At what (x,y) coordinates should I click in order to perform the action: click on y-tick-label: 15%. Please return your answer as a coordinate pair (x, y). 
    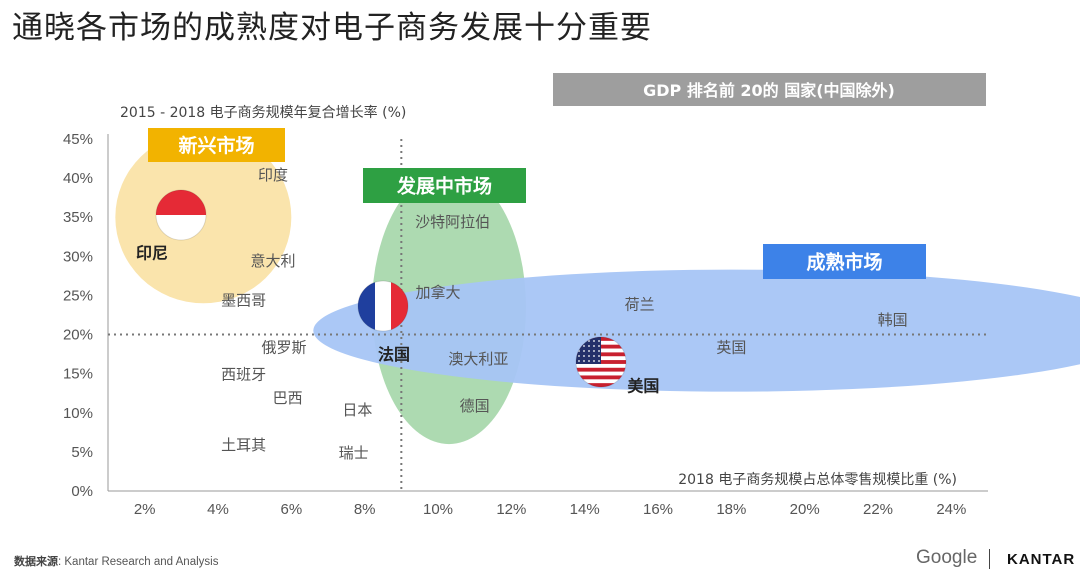
    Looking at the image, I should click on (78, 374).